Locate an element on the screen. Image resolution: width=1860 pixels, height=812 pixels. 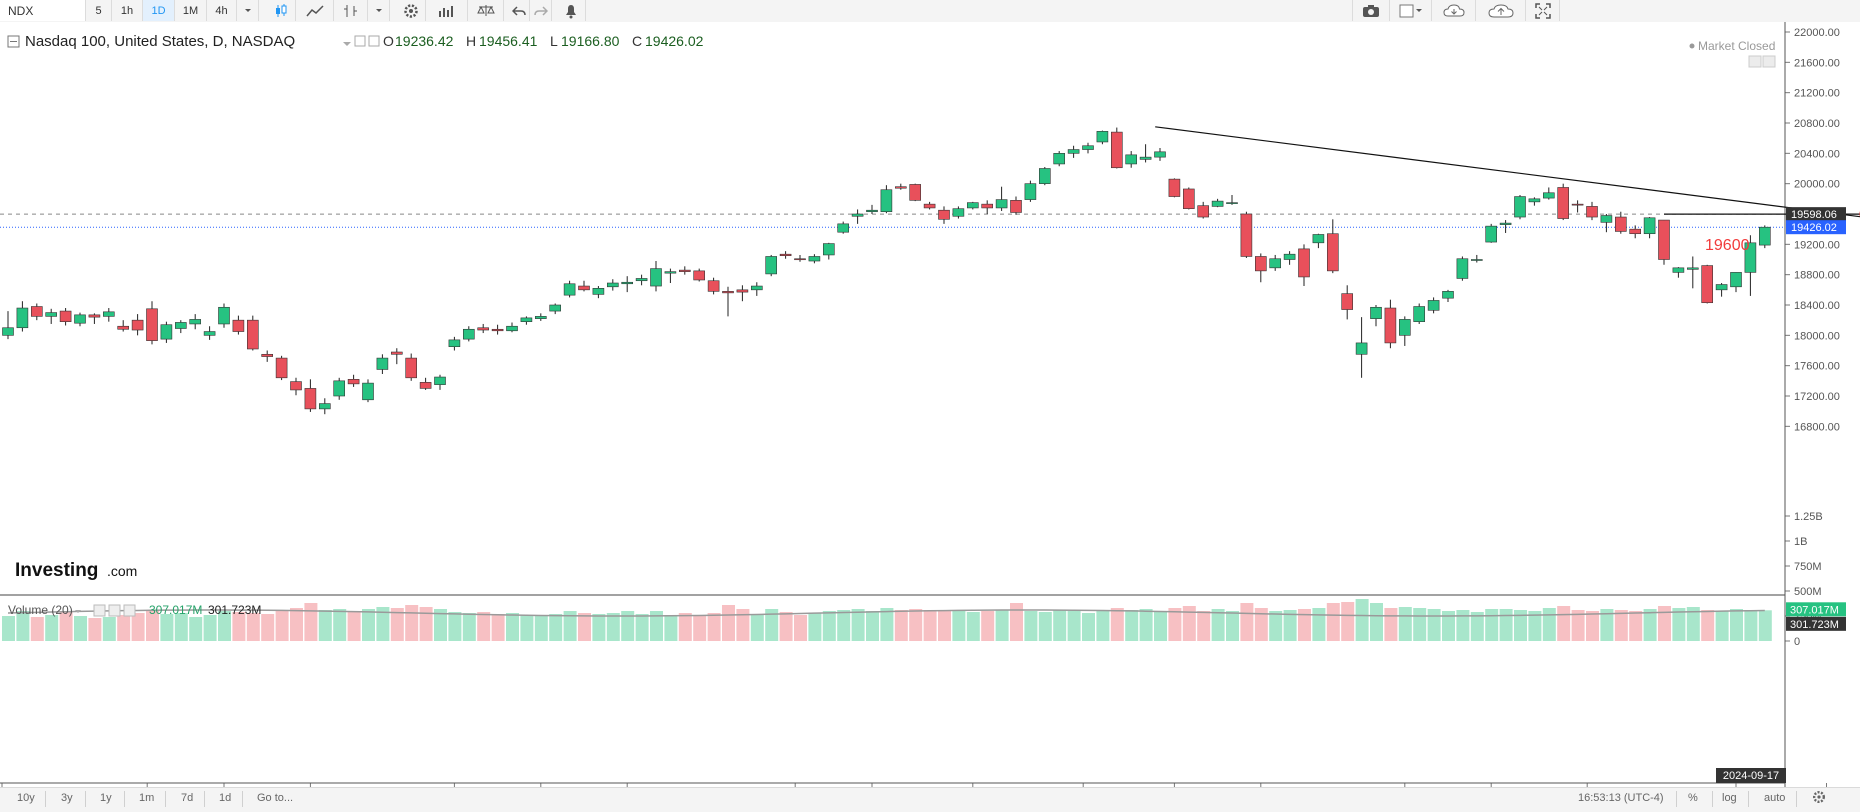
range-3y-button: 3y is located at coordinates (67, 798).